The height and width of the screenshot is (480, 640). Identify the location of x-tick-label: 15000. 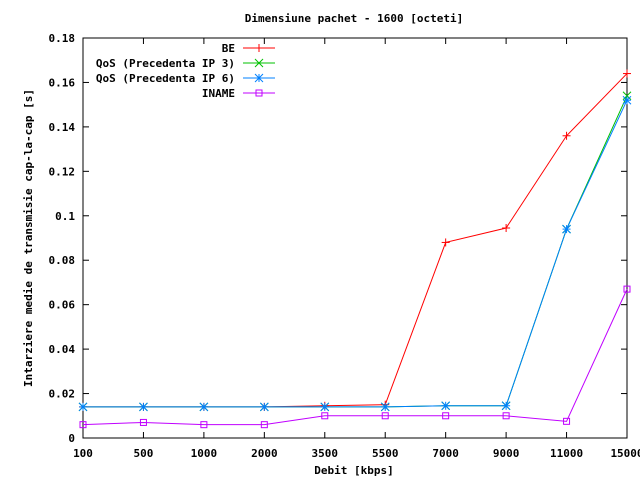
(625, 453).